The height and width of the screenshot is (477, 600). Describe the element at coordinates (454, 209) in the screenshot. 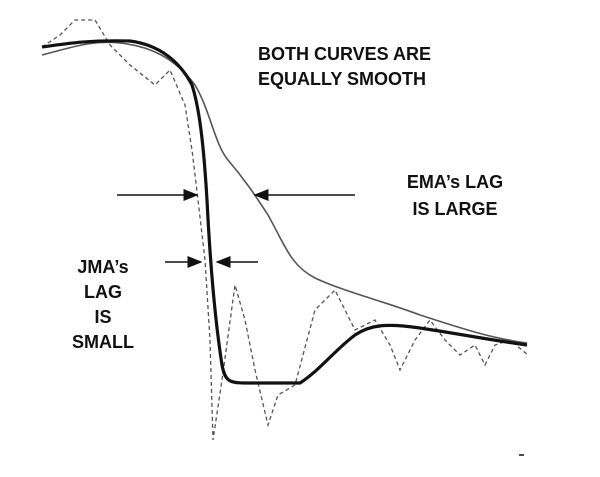

I see `ema-note: IS LARGE` at that location.